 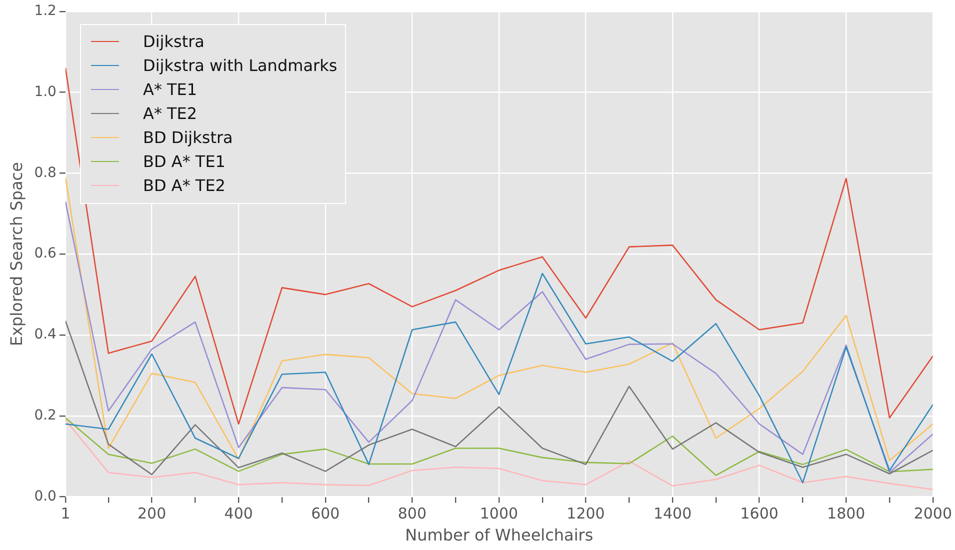 What do you see at coordinates (170, 113) in the screenshot?
I see `legend-label: A* TE2` at bounding box center [170, 113].